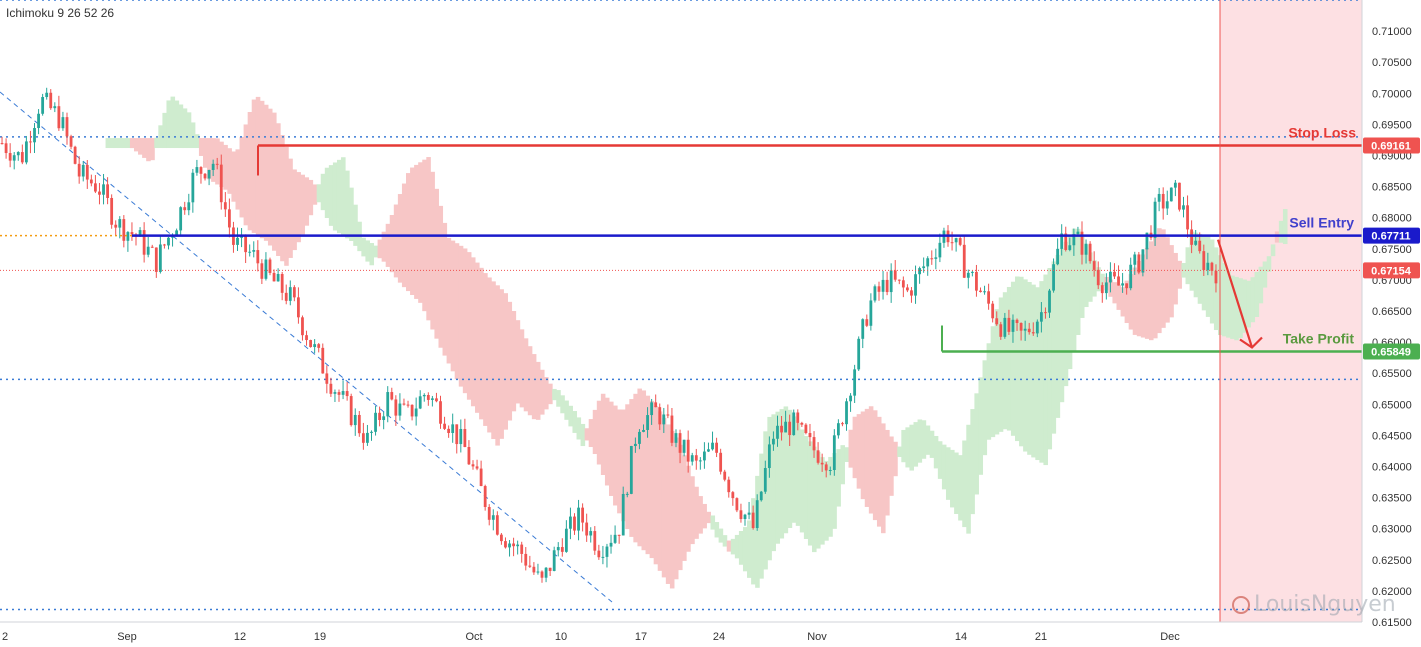  I want to click on x-tick-label: 2, so click(5, 637).